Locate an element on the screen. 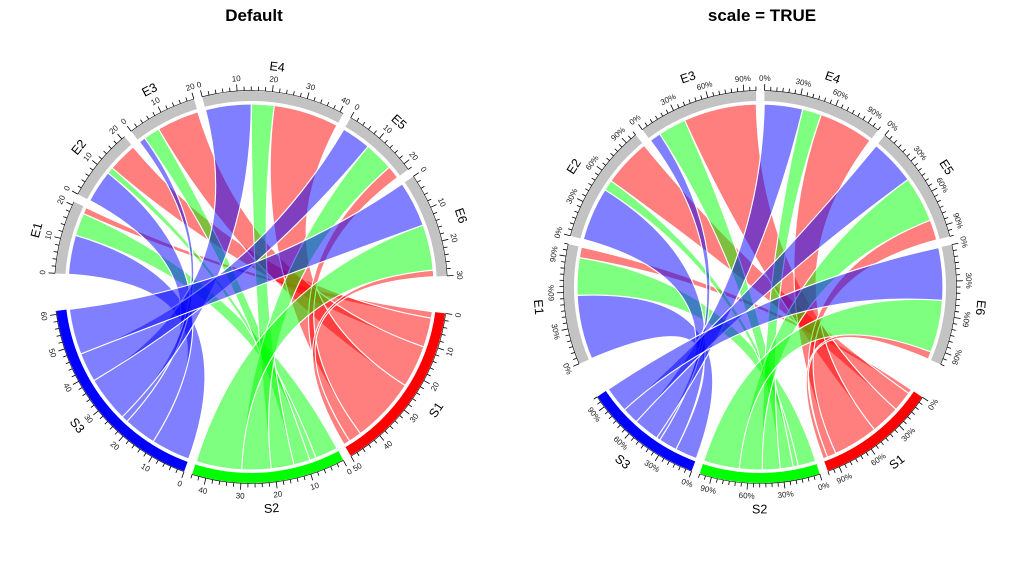 The image size is (1016, 578). sector-rim-E6 is located at coordinates (425, 226).